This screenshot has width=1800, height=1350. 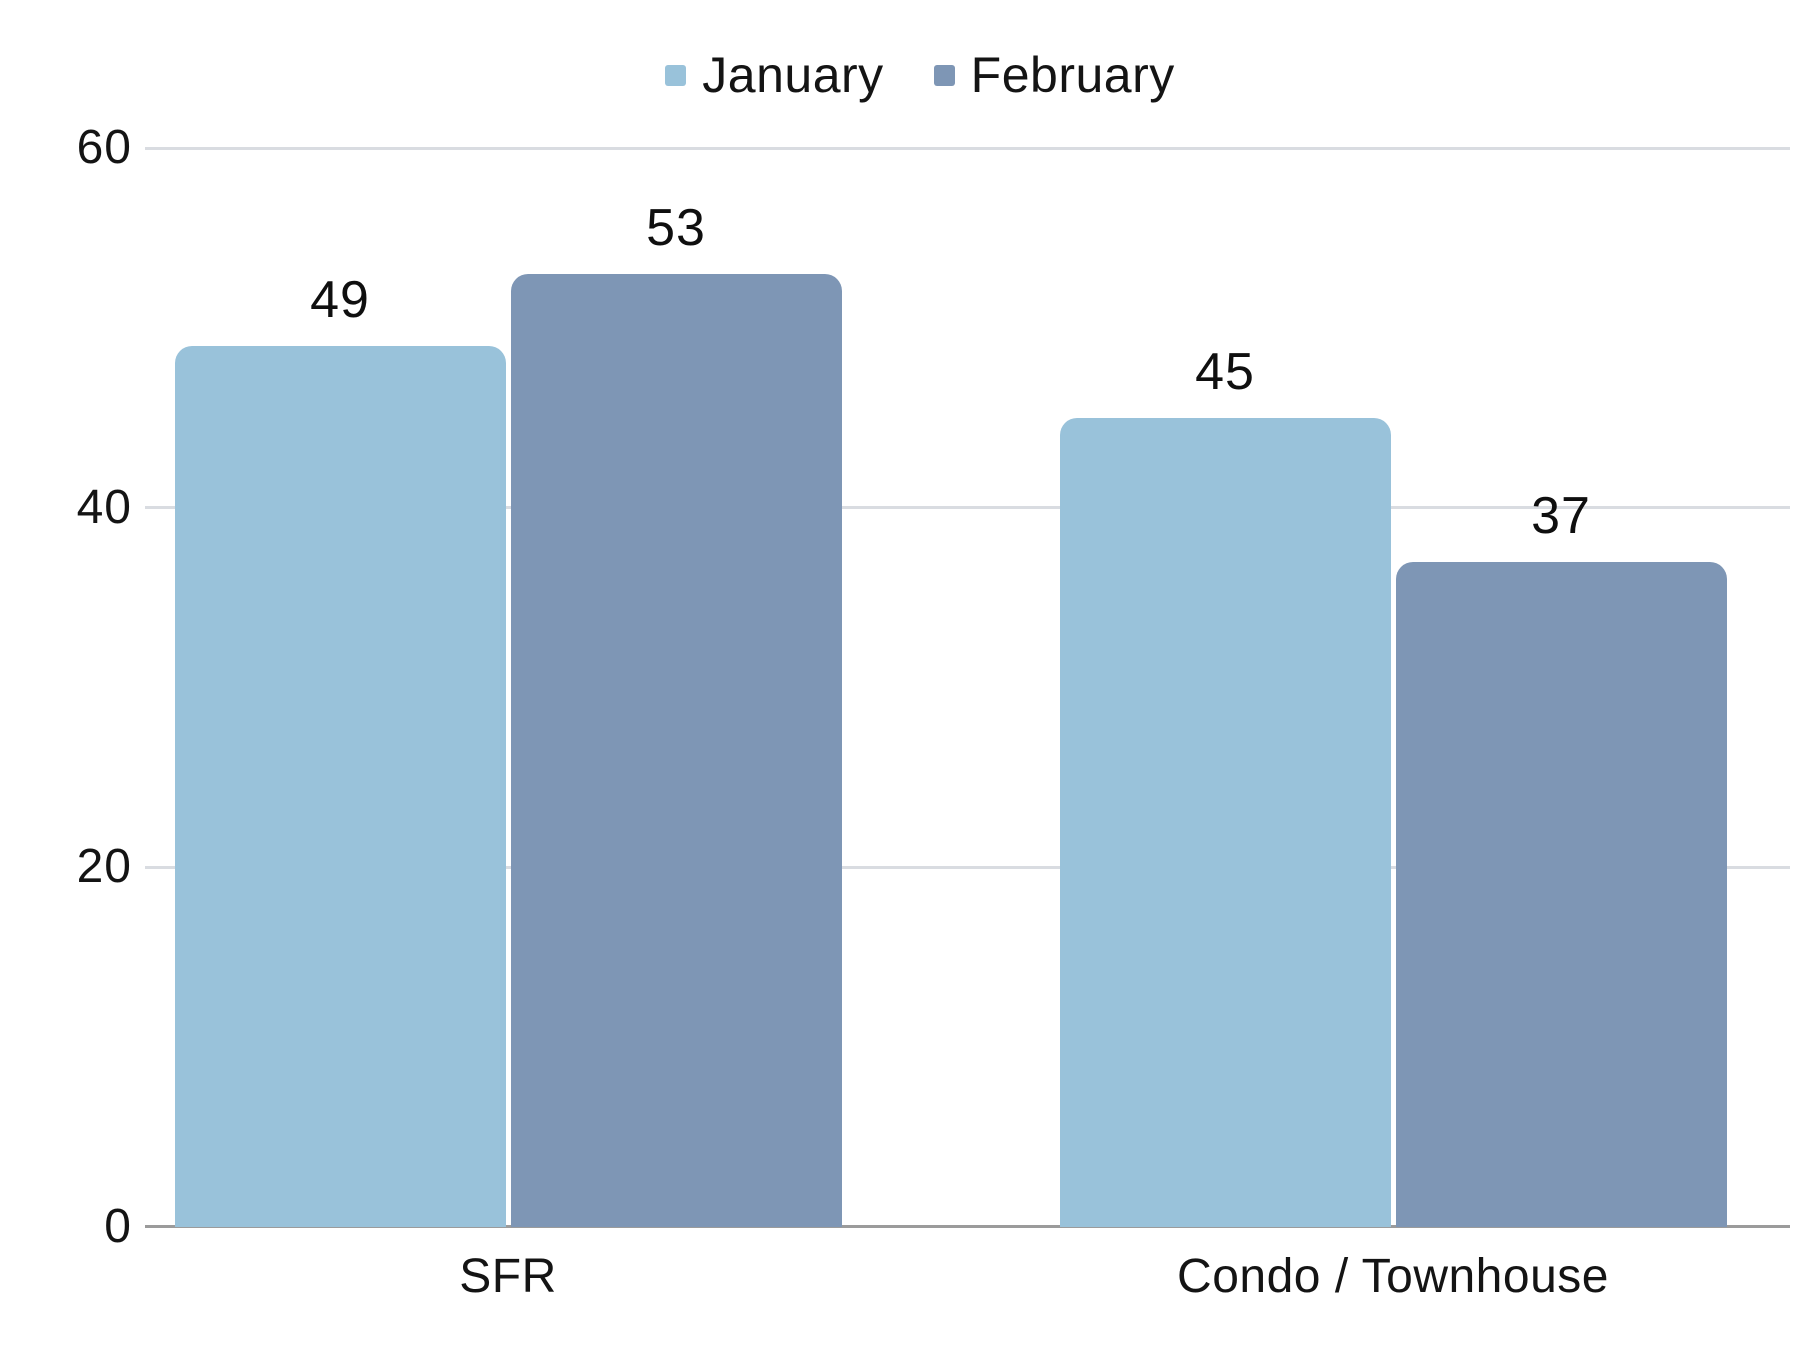 What do you see at coordinates (118, 1226) in the screenshot?
I see `y-tick-label-0: 0` at bounding box center [118, 1226].